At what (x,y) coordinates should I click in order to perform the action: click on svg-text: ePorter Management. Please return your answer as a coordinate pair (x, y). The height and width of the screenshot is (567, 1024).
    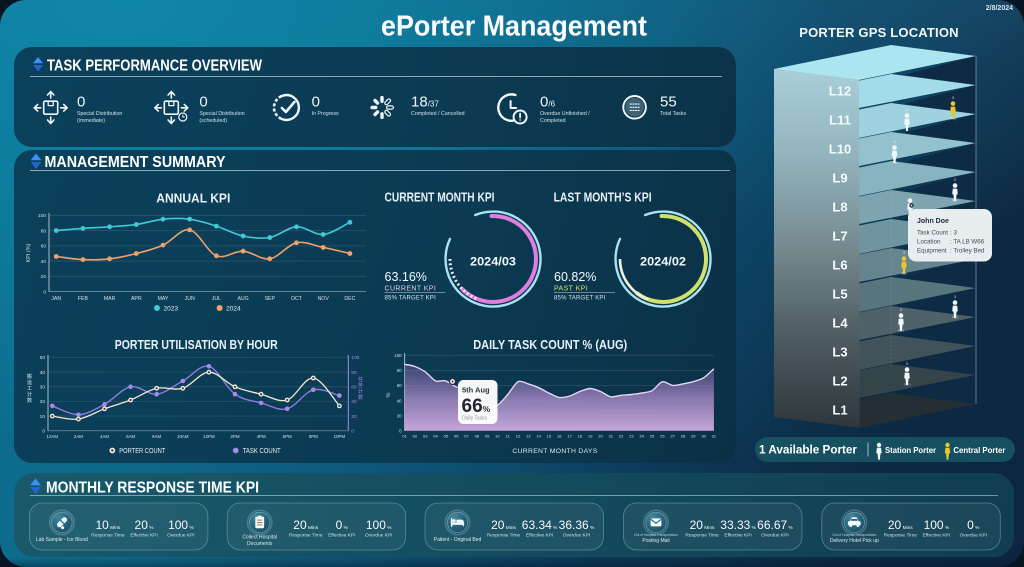
    Looking at the image, I should click on (514, 27).